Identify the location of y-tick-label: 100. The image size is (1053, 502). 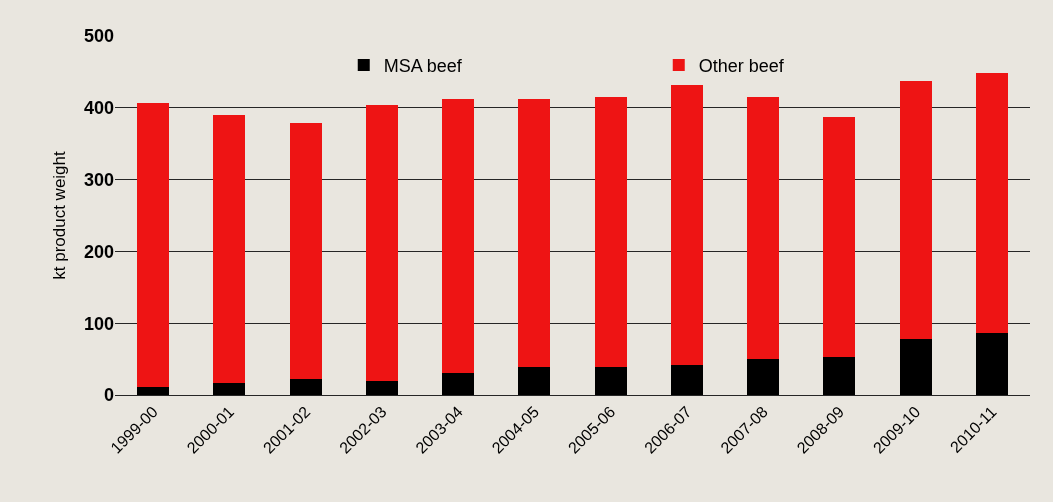
(98, 323).